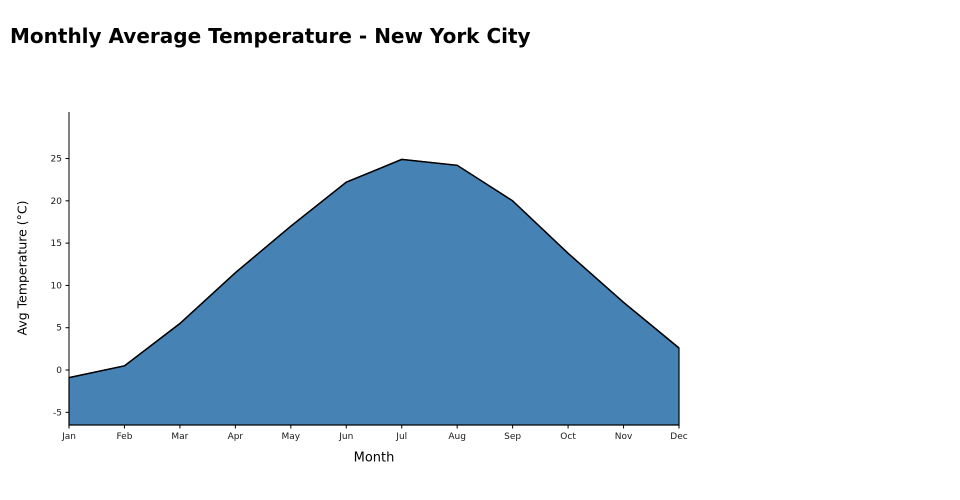  What do you see at coordinates (374, 458) in the screenshot?
I see `x-axis-label: Month` at bounding box center [374, 458].